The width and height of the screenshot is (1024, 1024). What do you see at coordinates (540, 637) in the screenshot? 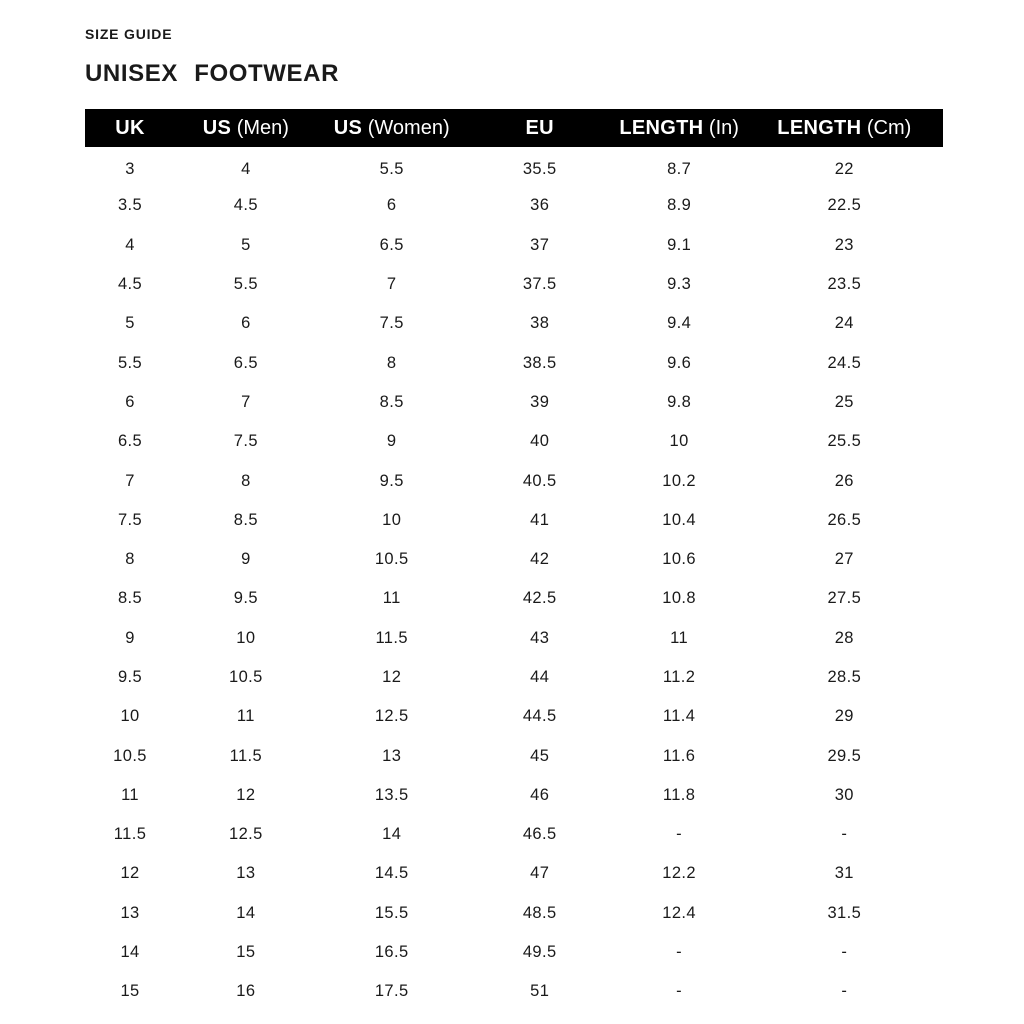
I see `size-cell-eu: 43` at bounding box center [540, 637].